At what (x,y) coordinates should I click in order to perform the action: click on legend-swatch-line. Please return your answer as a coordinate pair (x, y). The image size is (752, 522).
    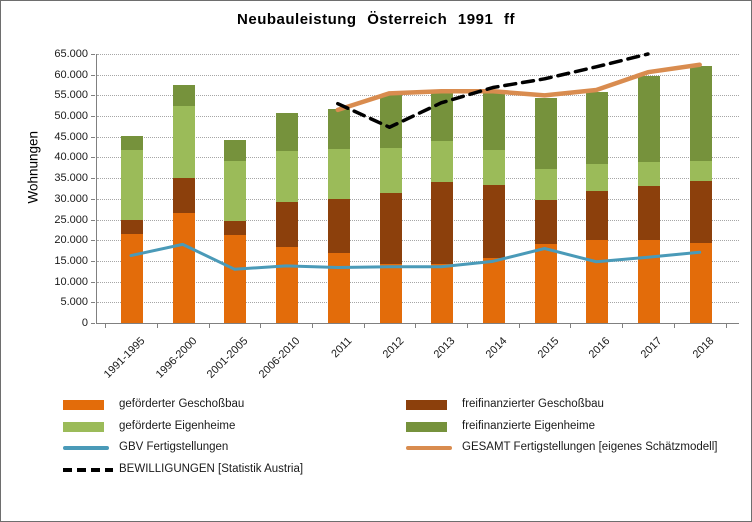
    Looking at the image, I should click on (86, 448).